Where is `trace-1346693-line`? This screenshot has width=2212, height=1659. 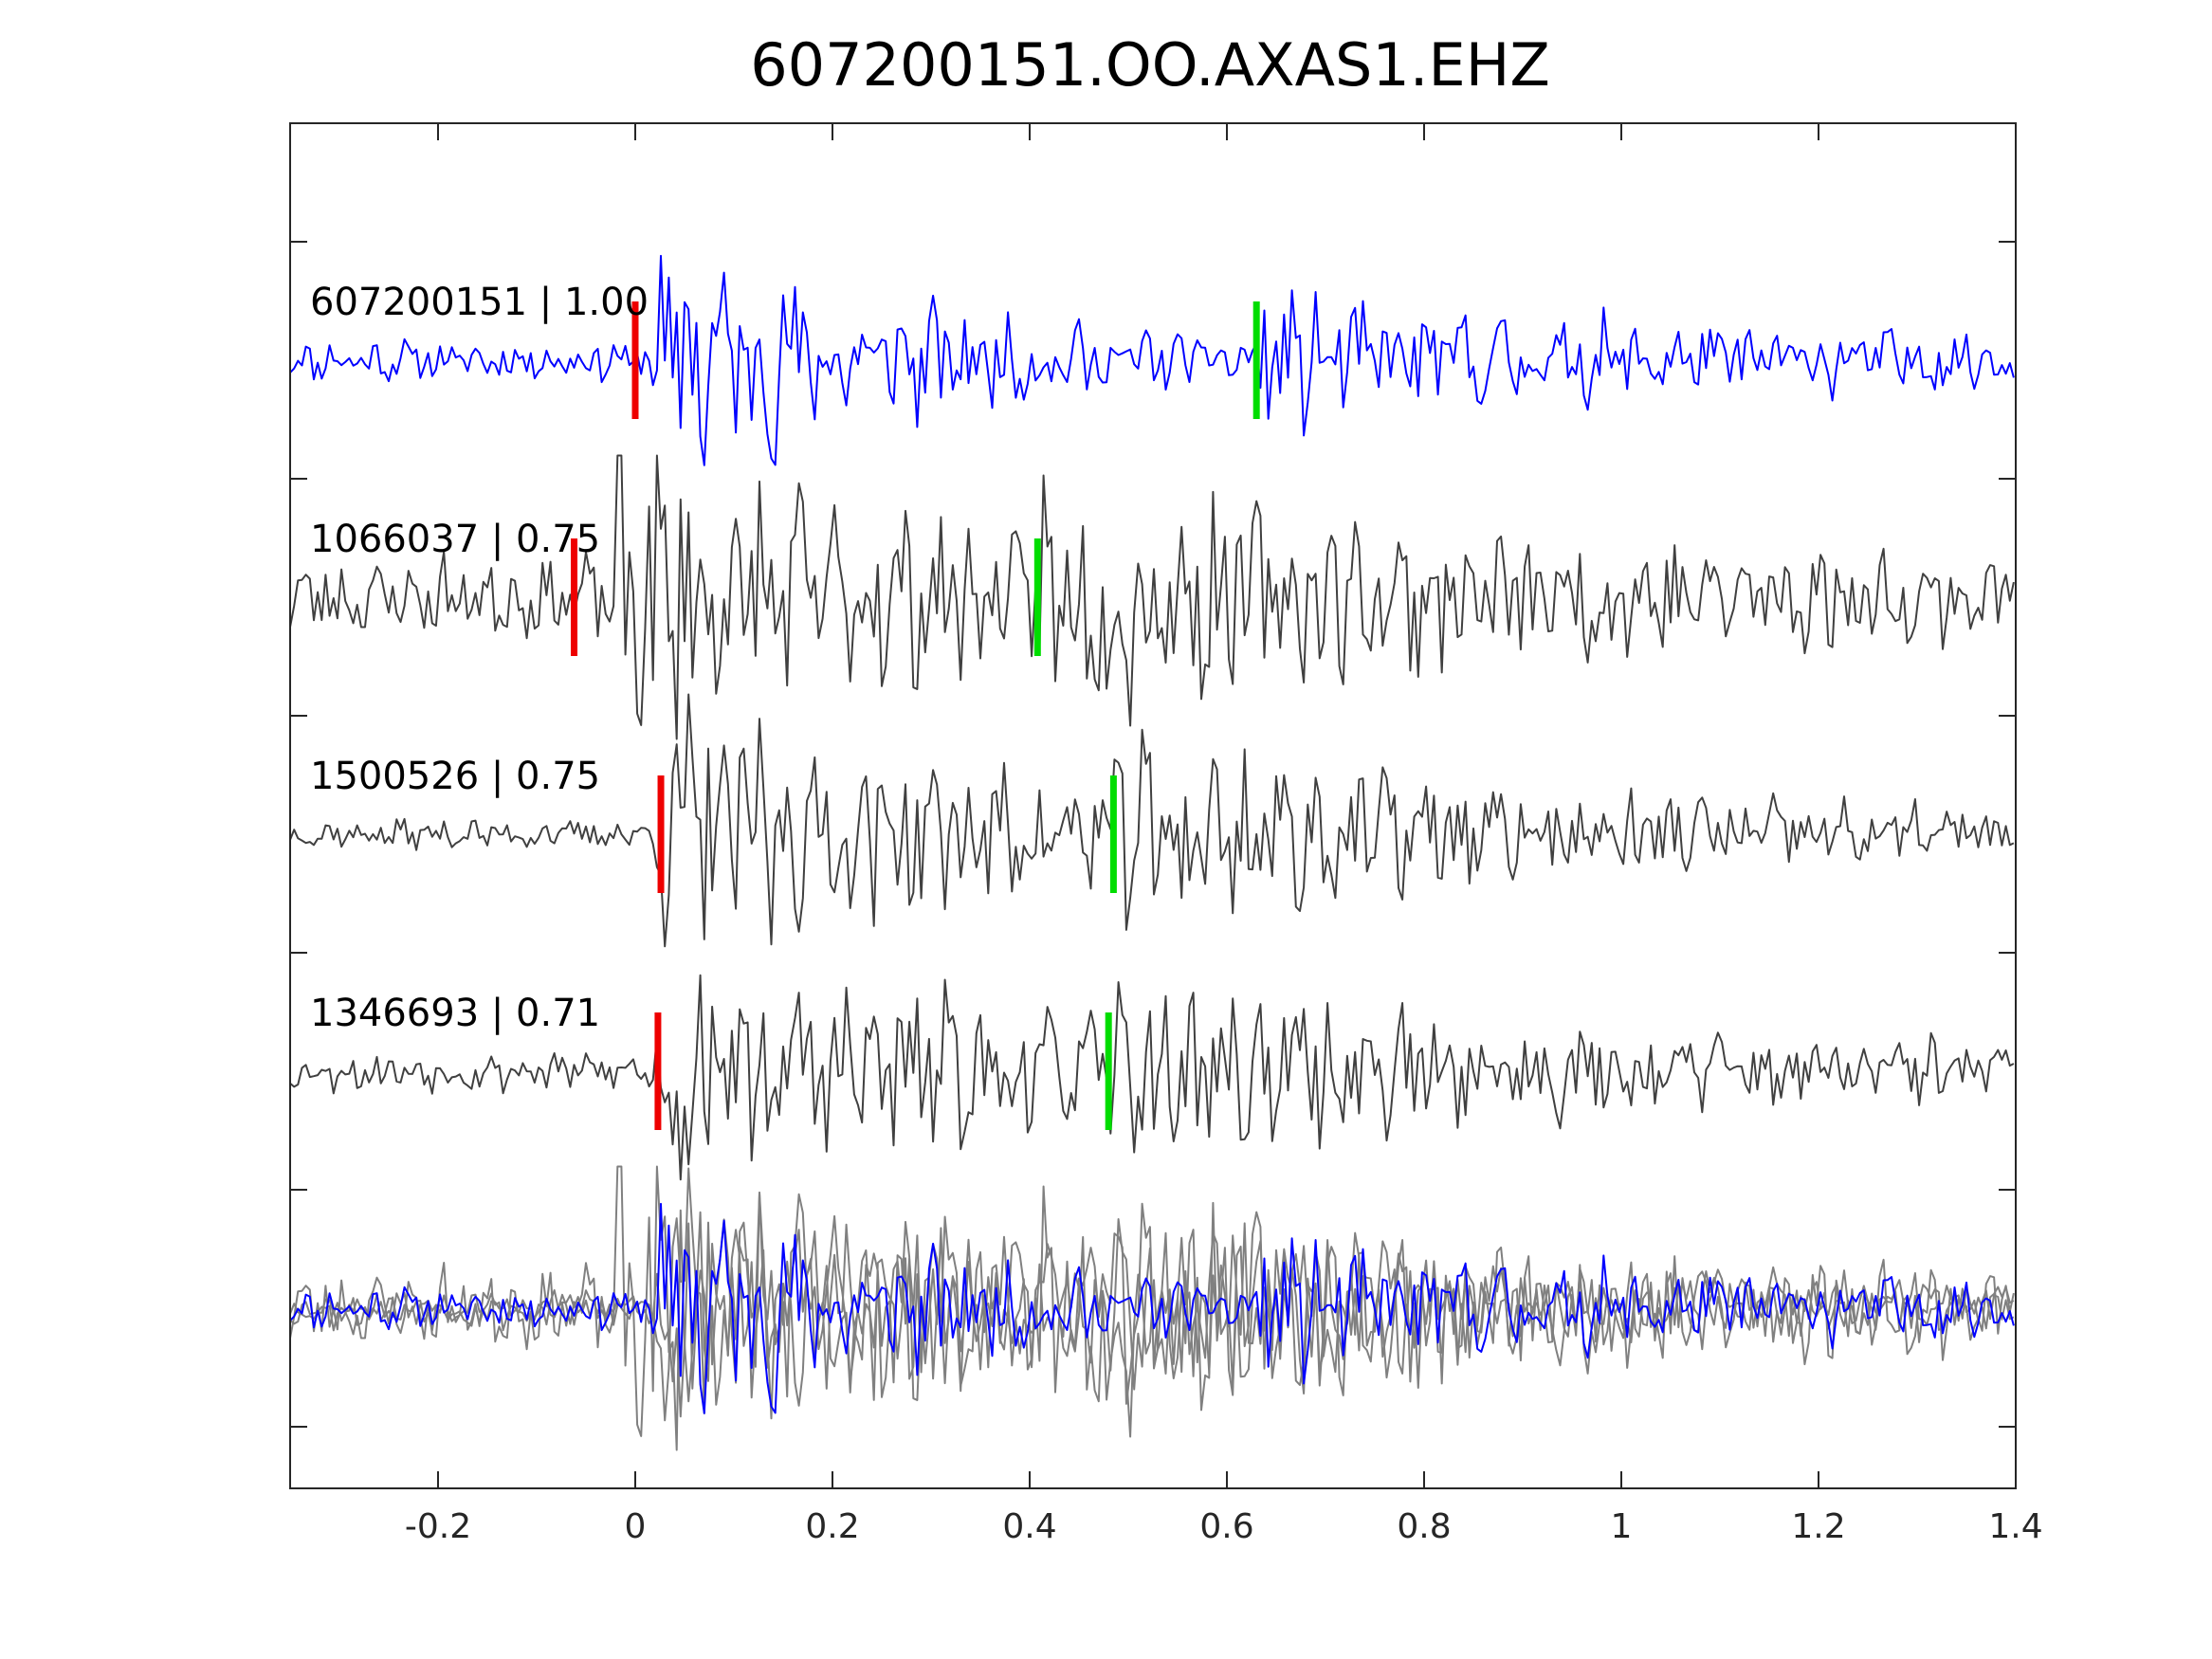 trace-1346693-line is located at coordinates (1152, 1077).